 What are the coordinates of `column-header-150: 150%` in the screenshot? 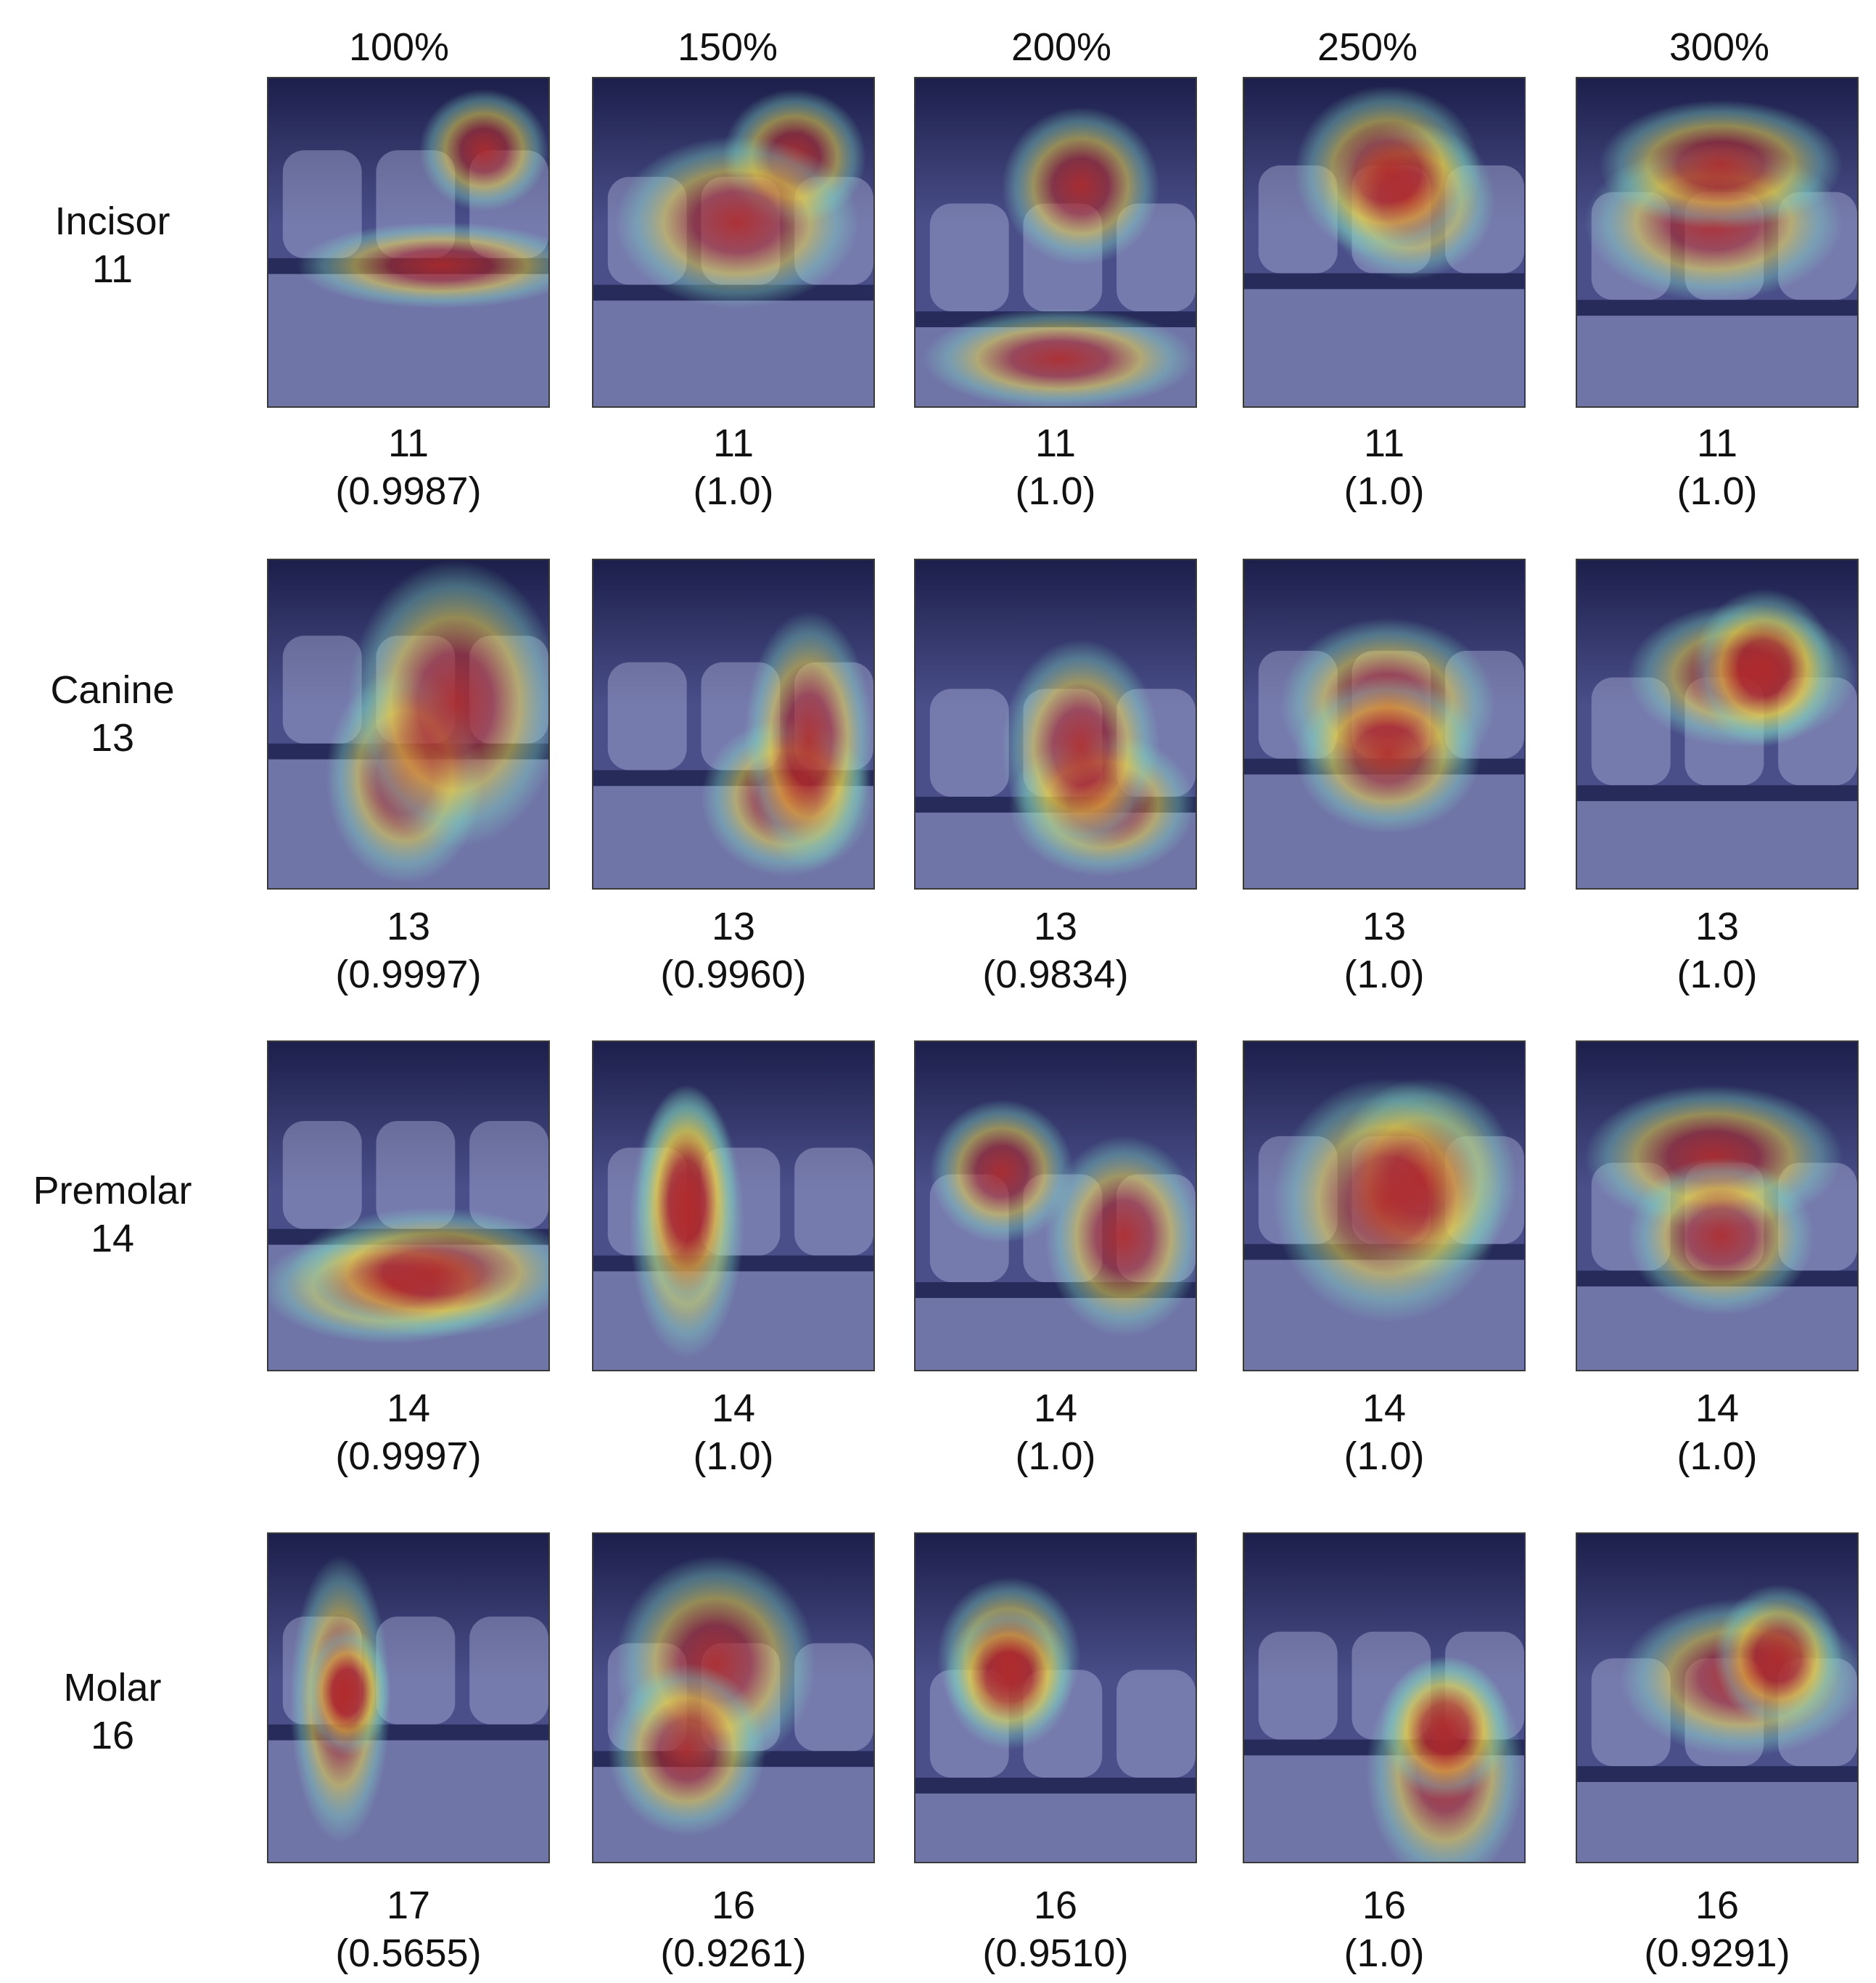 It's located at (727, 47).